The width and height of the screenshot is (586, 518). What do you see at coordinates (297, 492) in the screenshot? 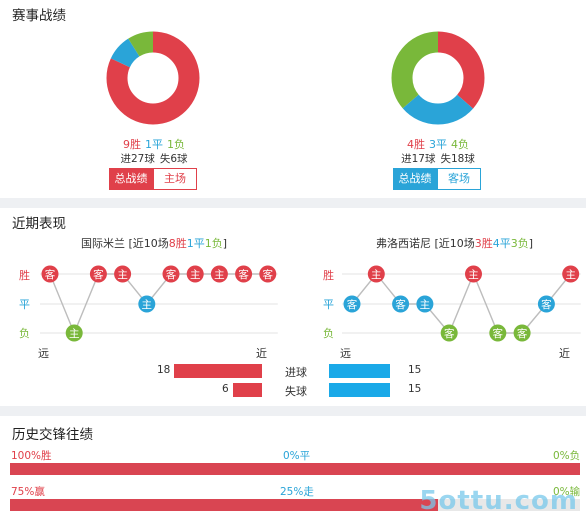
I see `history-handicap-push-pct: 25%走` at bounding box center [297, 492].